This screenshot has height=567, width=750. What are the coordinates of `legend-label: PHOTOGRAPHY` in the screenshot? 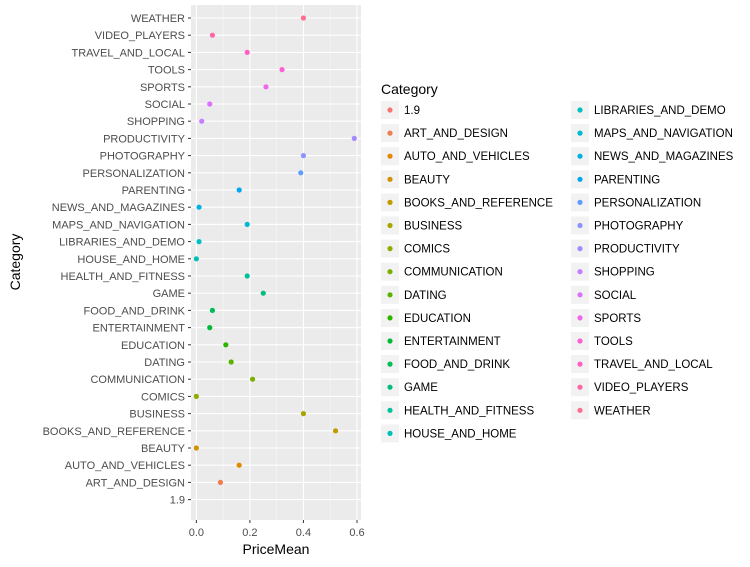 It's located at (639, 227).